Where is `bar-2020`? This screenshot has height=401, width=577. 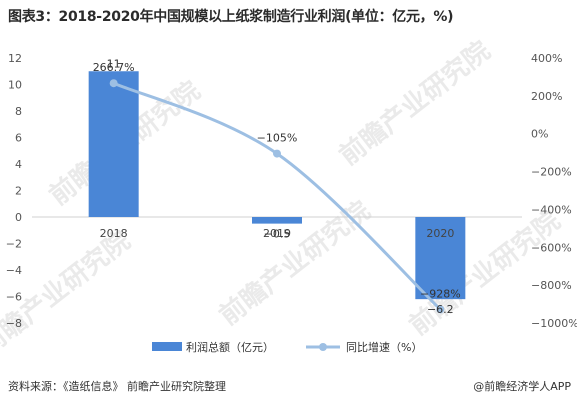 bar-2020 is located at coordinates (440, 258).